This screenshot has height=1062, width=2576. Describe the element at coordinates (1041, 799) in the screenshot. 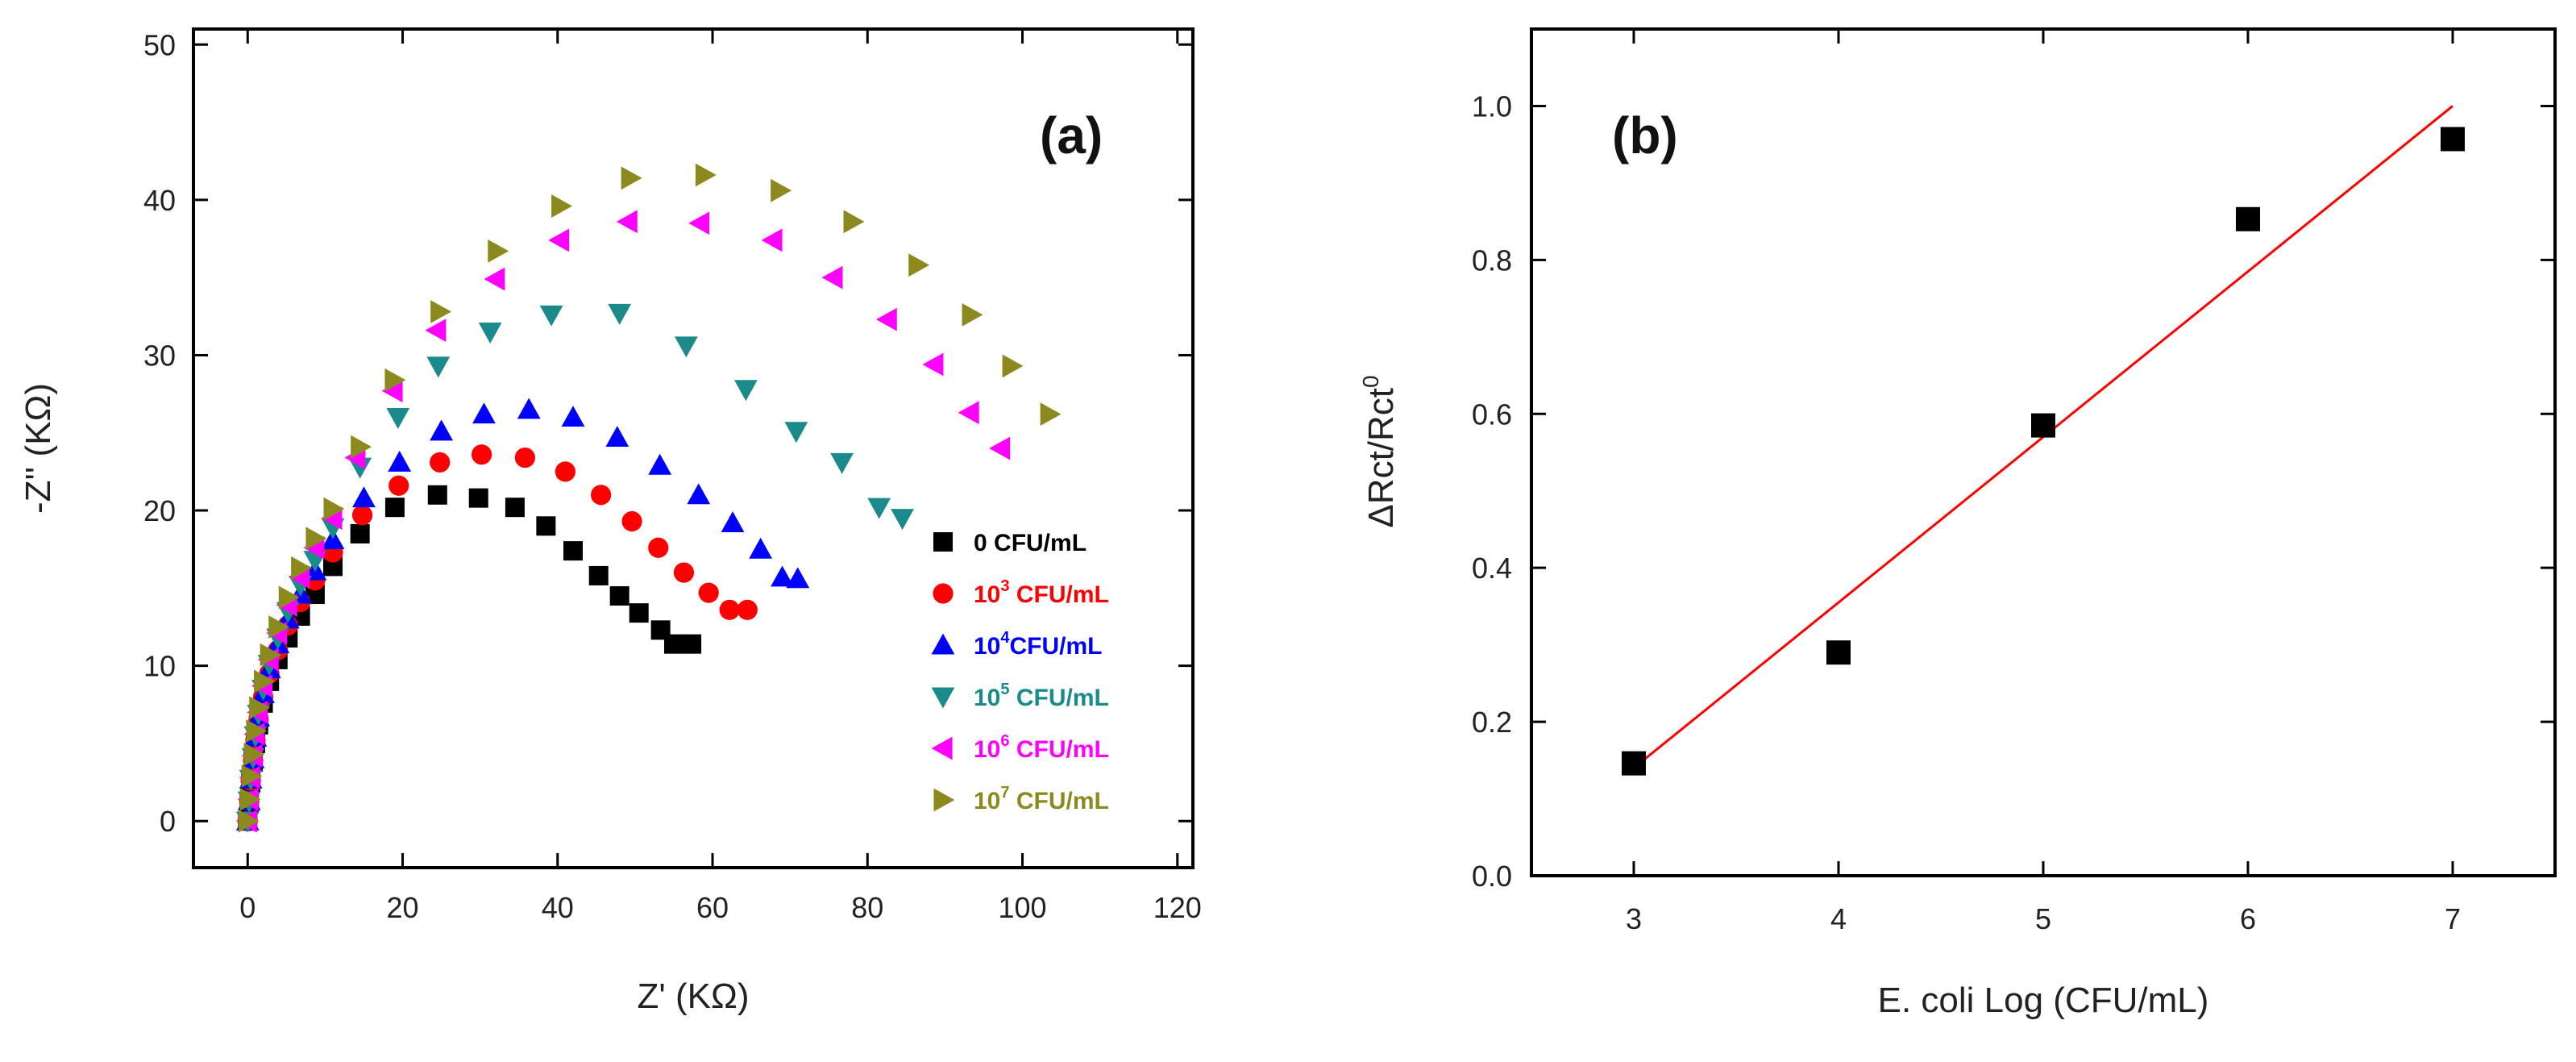

I see `legend-label-series-5: 107 CFU/mL` at that location.